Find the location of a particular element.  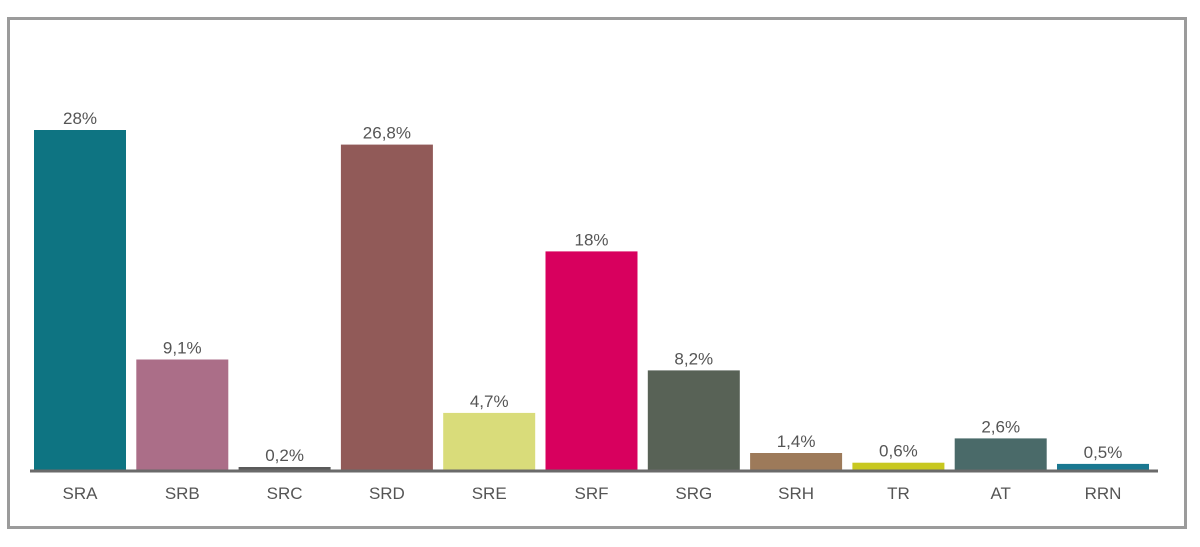

category-label-tr: TR is located at coordinates (898, 493).